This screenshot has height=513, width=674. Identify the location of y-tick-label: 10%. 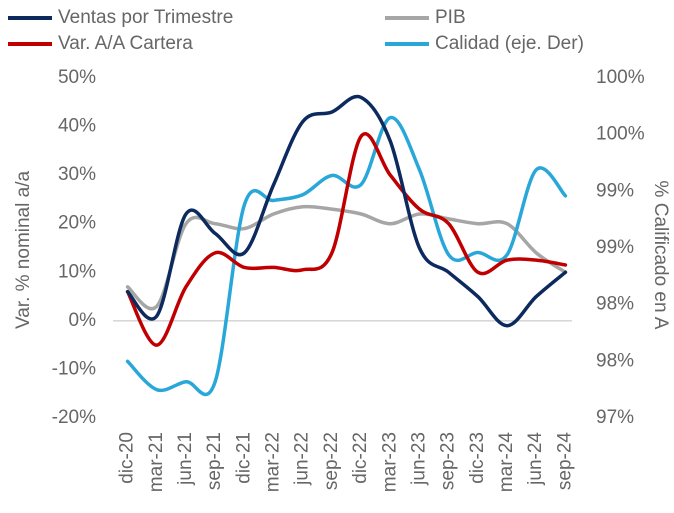
(77, 271).